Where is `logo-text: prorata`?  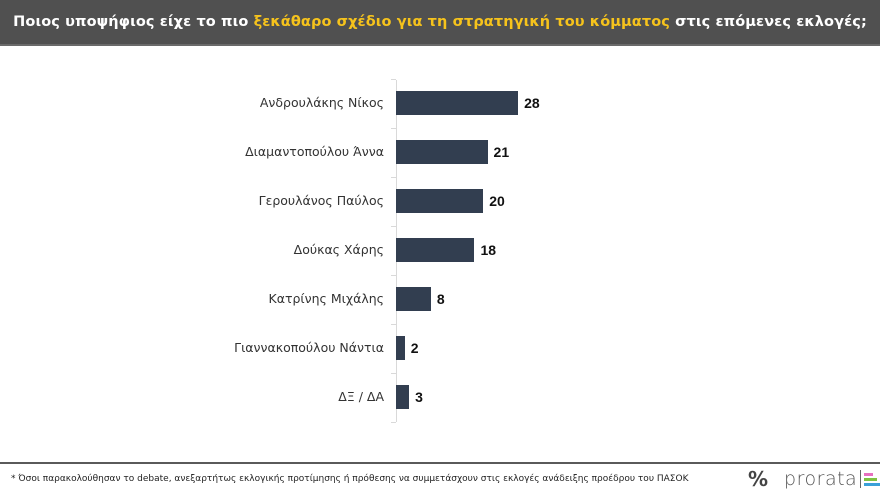 logo-text: prorata is located at coordinates (821, 479).